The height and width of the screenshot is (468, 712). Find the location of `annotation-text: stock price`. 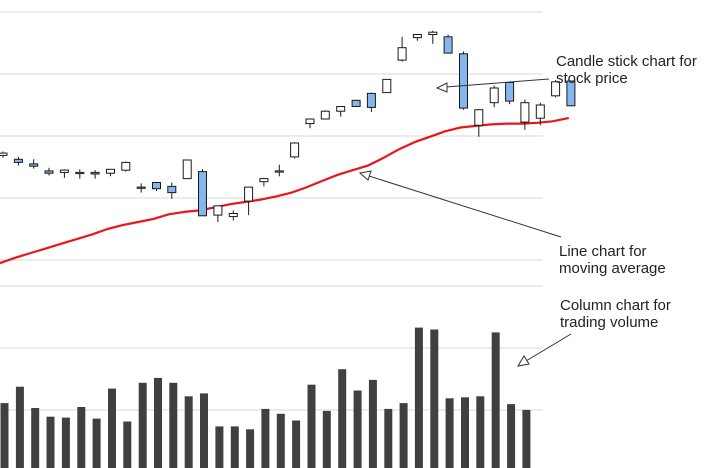

annotation-text: stock price is located at coordinates (592, 78).